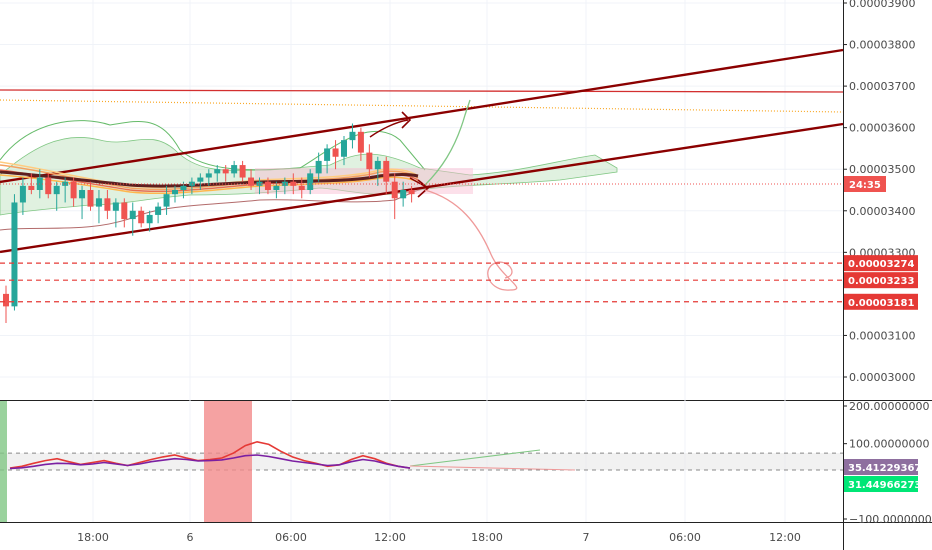 The height and width of the screenshot is (550, 932). I want to click on y-tick-label: 0.00003700, so click(882, 86).